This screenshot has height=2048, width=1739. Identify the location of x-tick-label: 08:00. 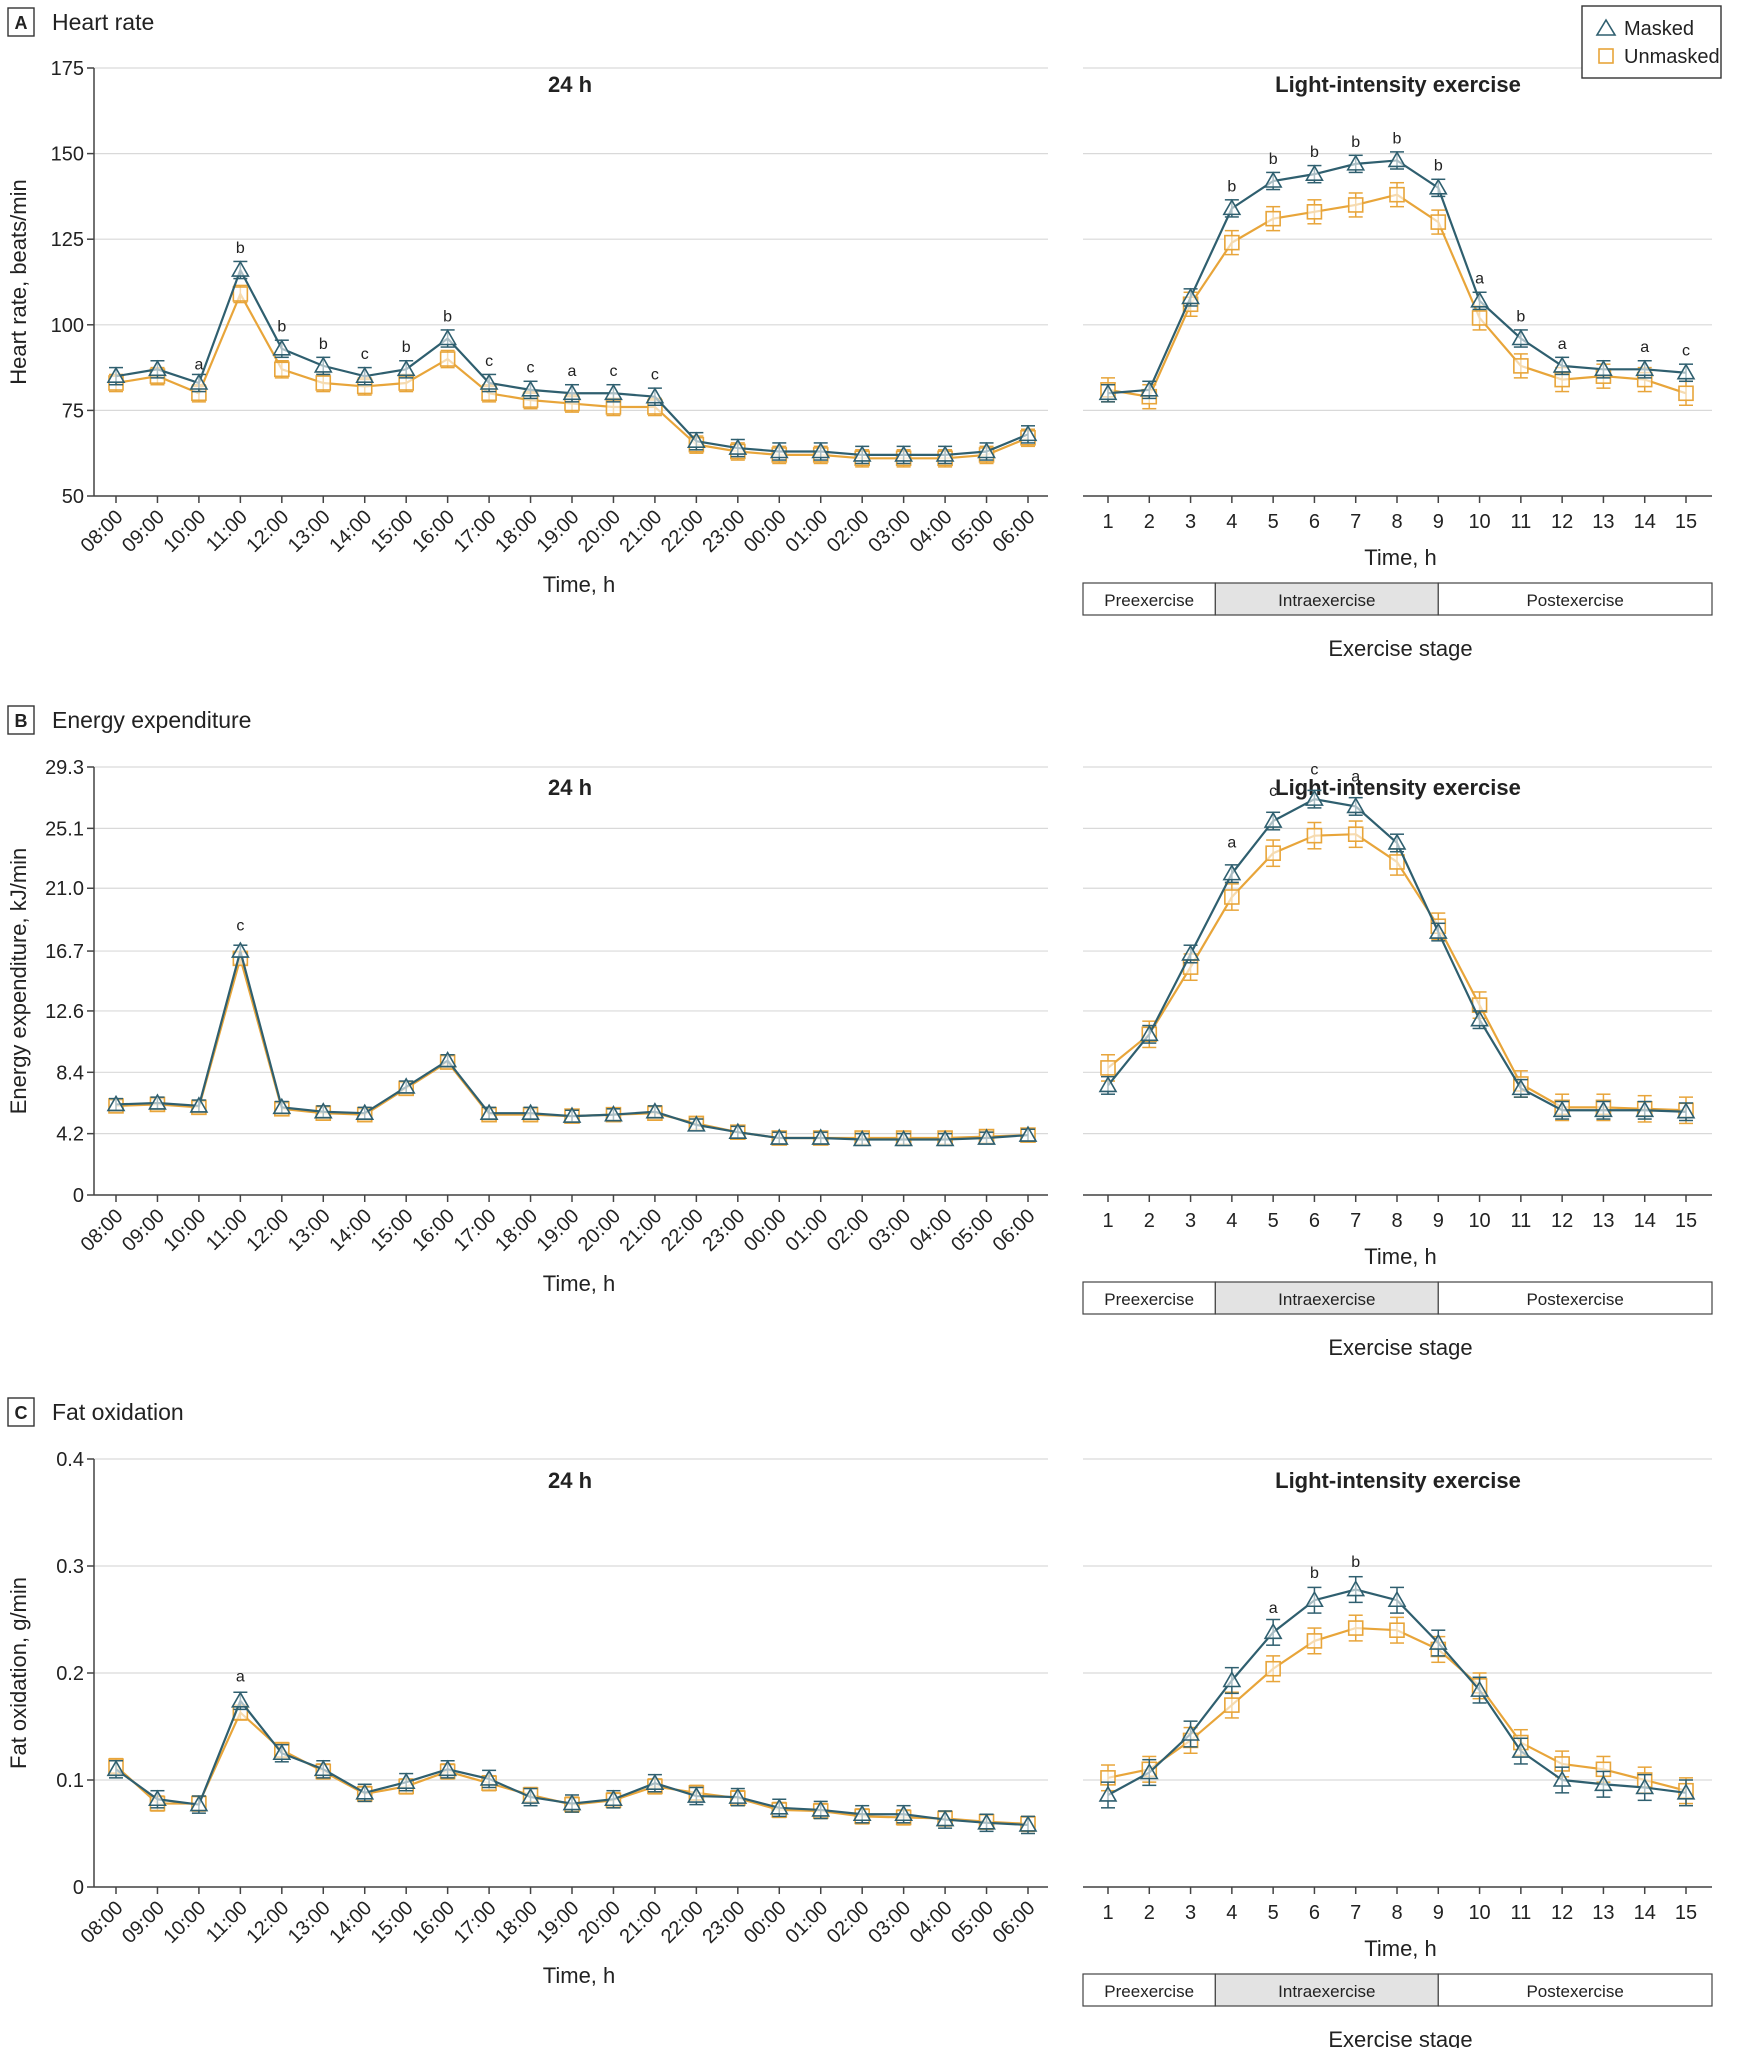
(102, 531).